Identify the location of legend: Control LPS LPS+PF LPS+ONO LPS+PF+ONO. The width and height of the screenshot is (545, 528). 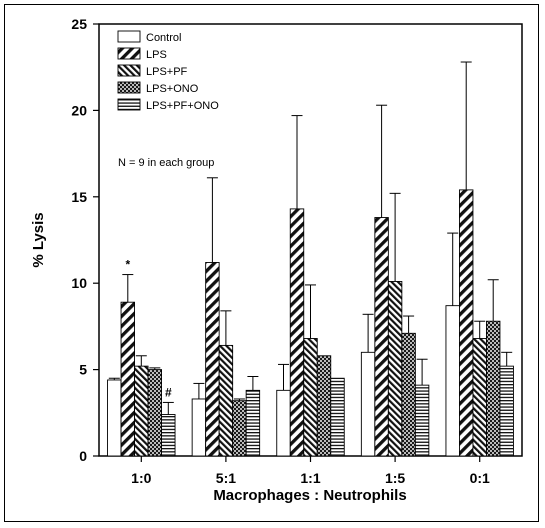
(168, 71).